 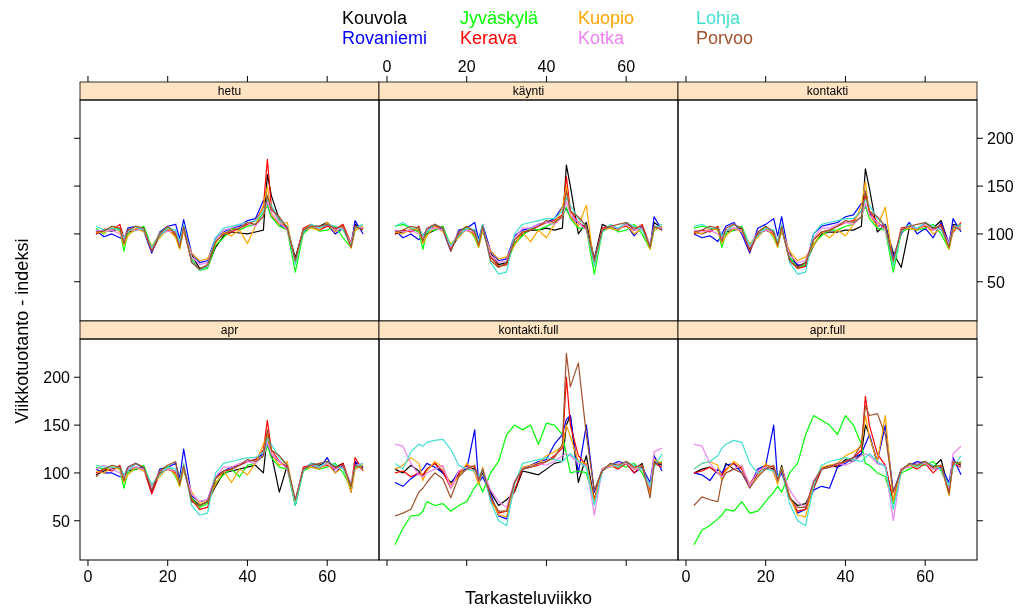 What do you see at coordinates (528, 598) in the screenshot?
I see `x-axis-title: Tarkasteluviikko` at bounding box center [528, 598].